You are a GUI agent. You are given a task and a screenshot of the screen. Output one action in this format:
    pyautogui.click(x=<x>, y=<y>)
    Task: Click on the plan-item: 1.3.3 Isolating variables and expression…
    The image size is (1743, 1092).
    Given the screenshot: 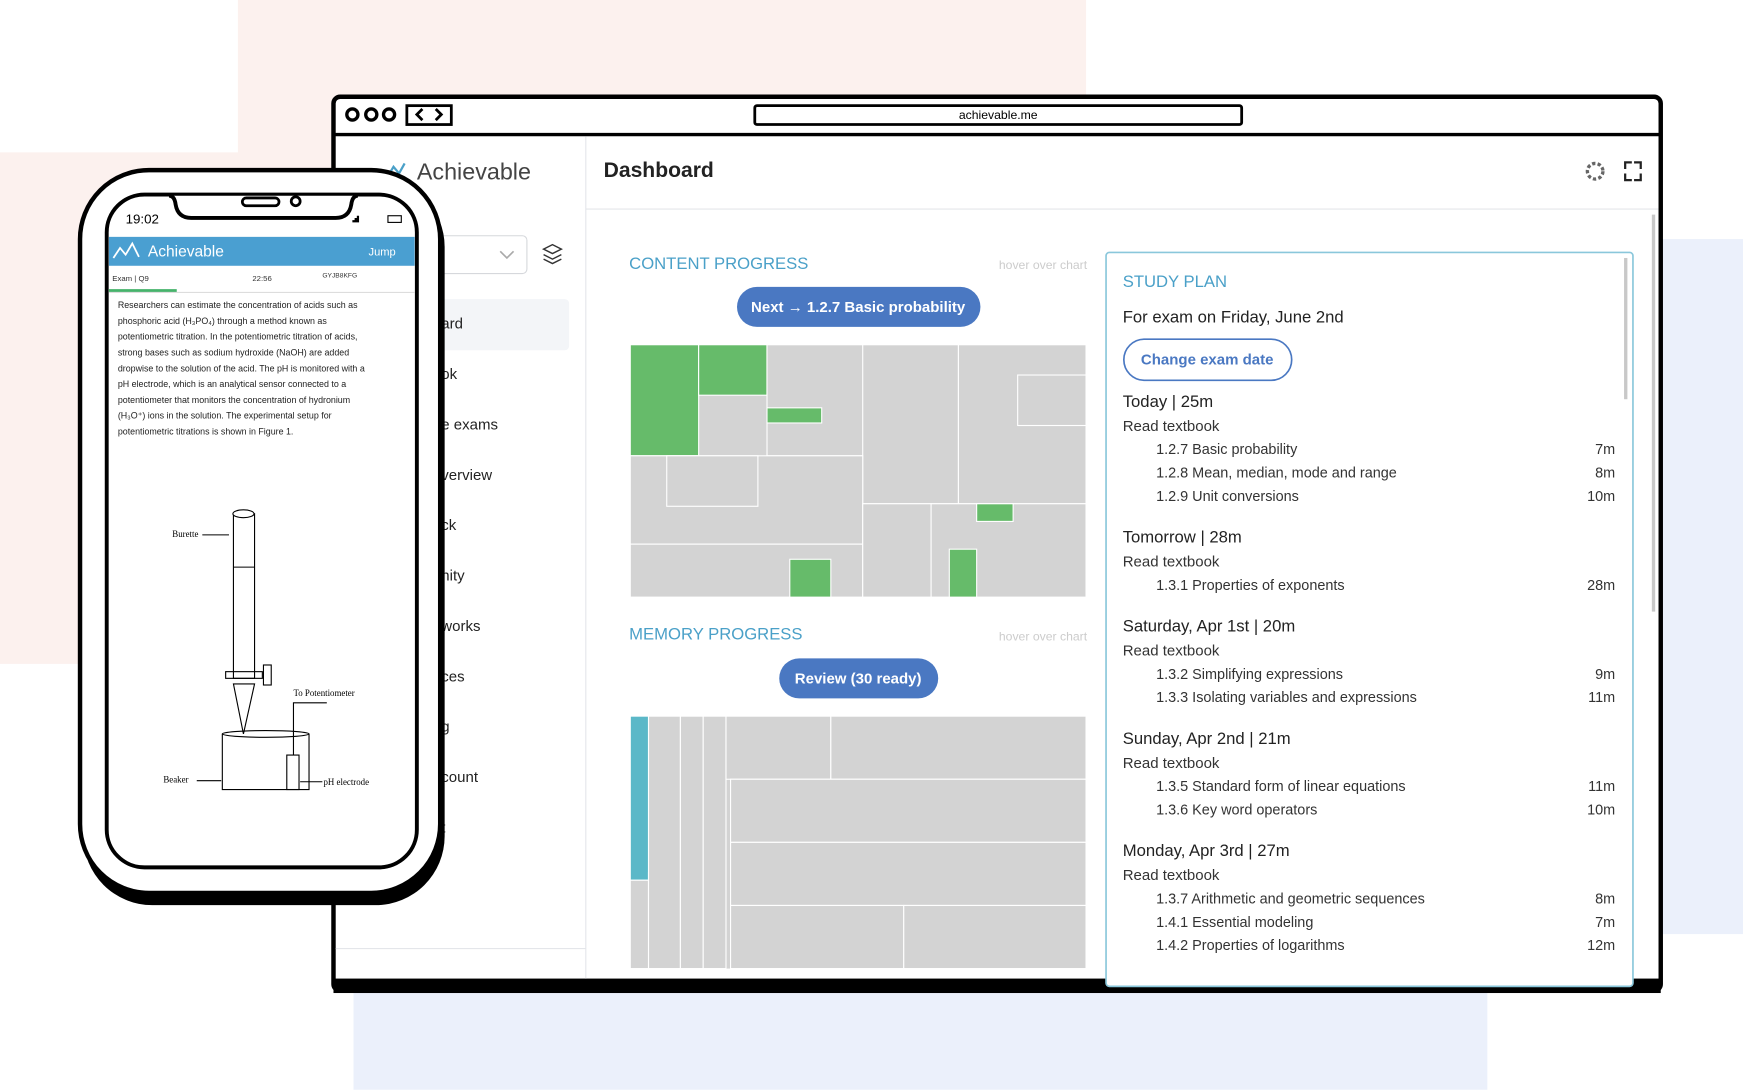 What is the action you would take?
    pyautogui.click(x=1286, y=698)
    